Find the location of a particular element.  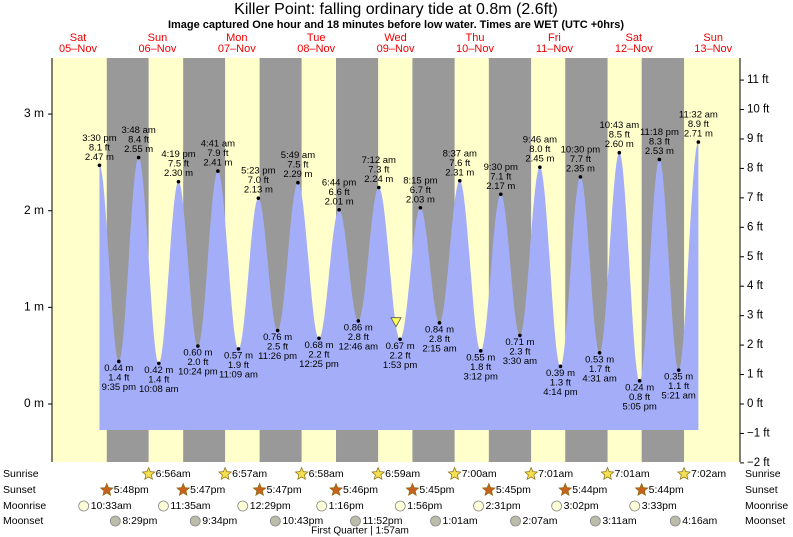

row-time: 1:01am is located at coordinates (460, 521).